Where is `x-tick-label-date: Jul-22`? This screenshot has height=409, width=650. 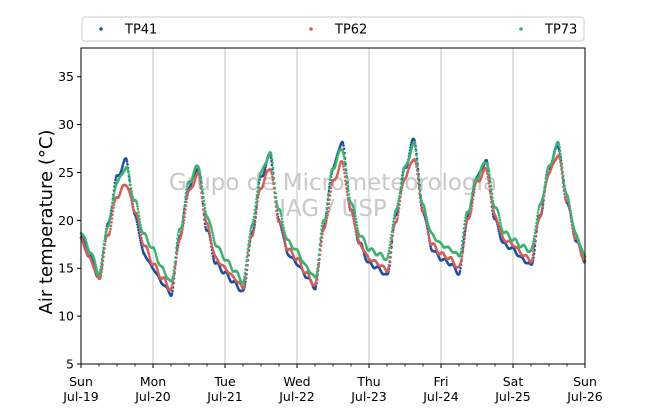 x-tick-label-date: Jul-22 is located at coordinates (296, 396).